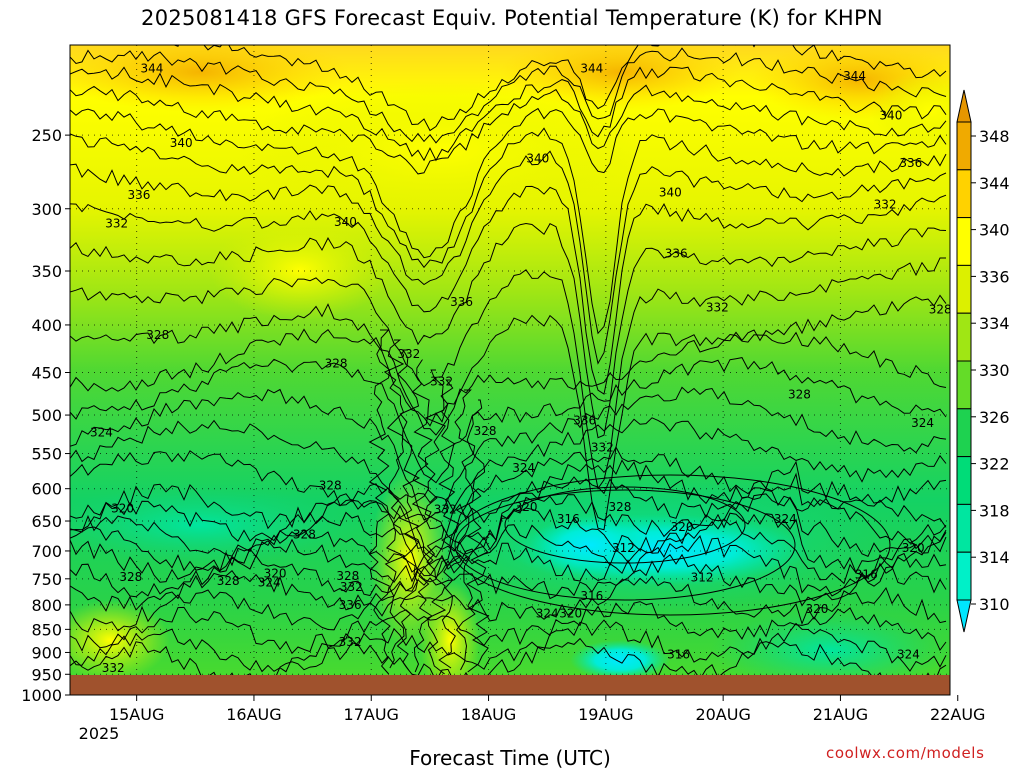 The height and width of the screenshot is (768, 1024). I want to click on colorbar: 348 344 340 336 334 330 326 322 318 314 310, so click(983, 361).